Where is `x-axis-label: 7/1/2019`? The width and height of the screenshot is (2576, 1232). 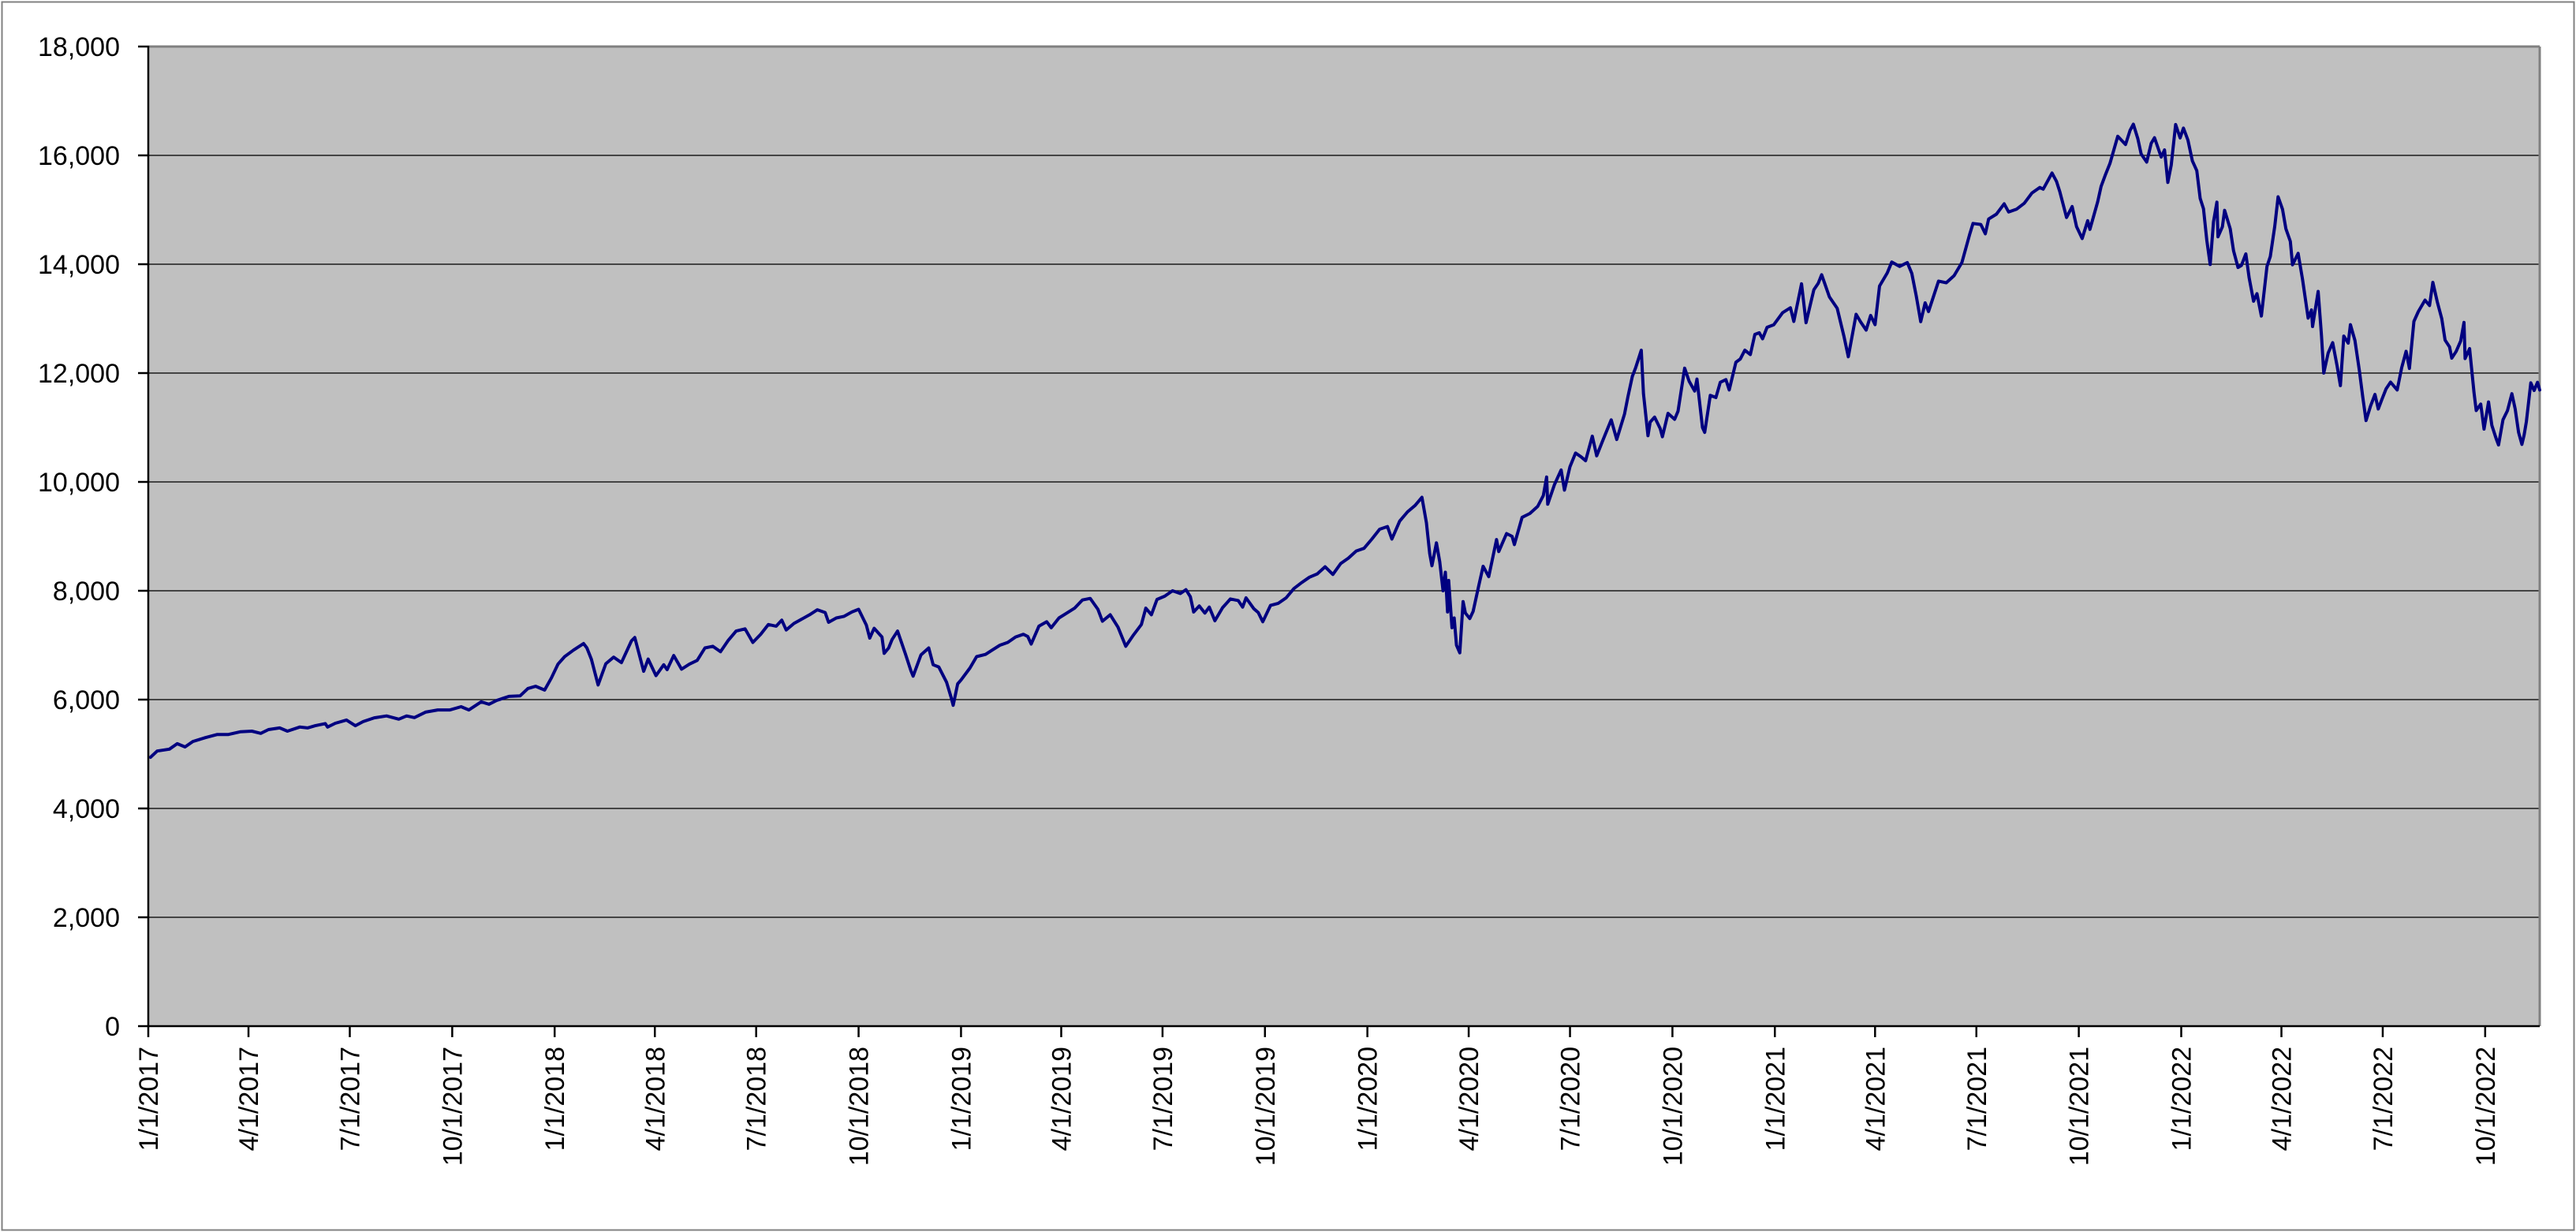
x-axis-label: 7/1/2019 is located at coordinates (1163, 1099).